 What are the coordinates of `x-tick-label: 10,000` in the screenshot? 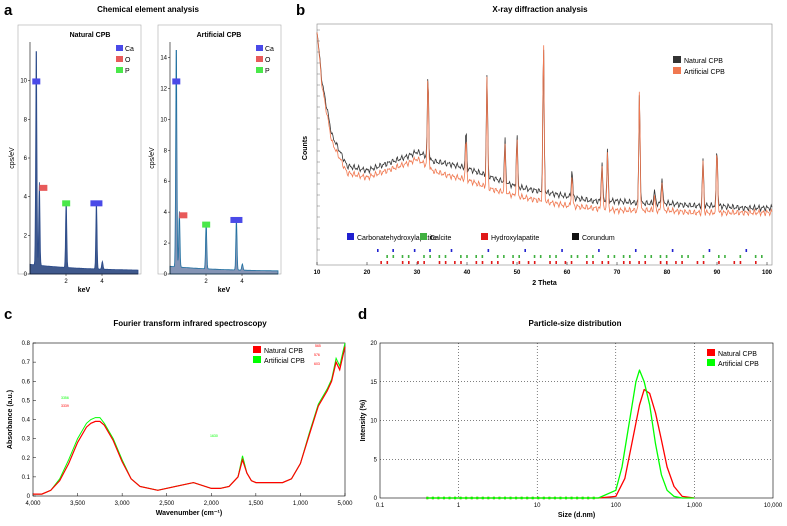 It's located at (773, 506).